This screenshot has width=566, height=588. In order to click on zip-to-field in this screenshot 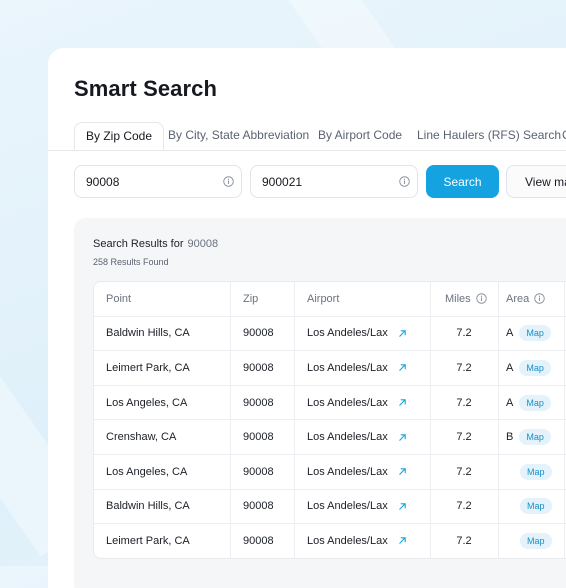, I will do `click(334, 181)`.